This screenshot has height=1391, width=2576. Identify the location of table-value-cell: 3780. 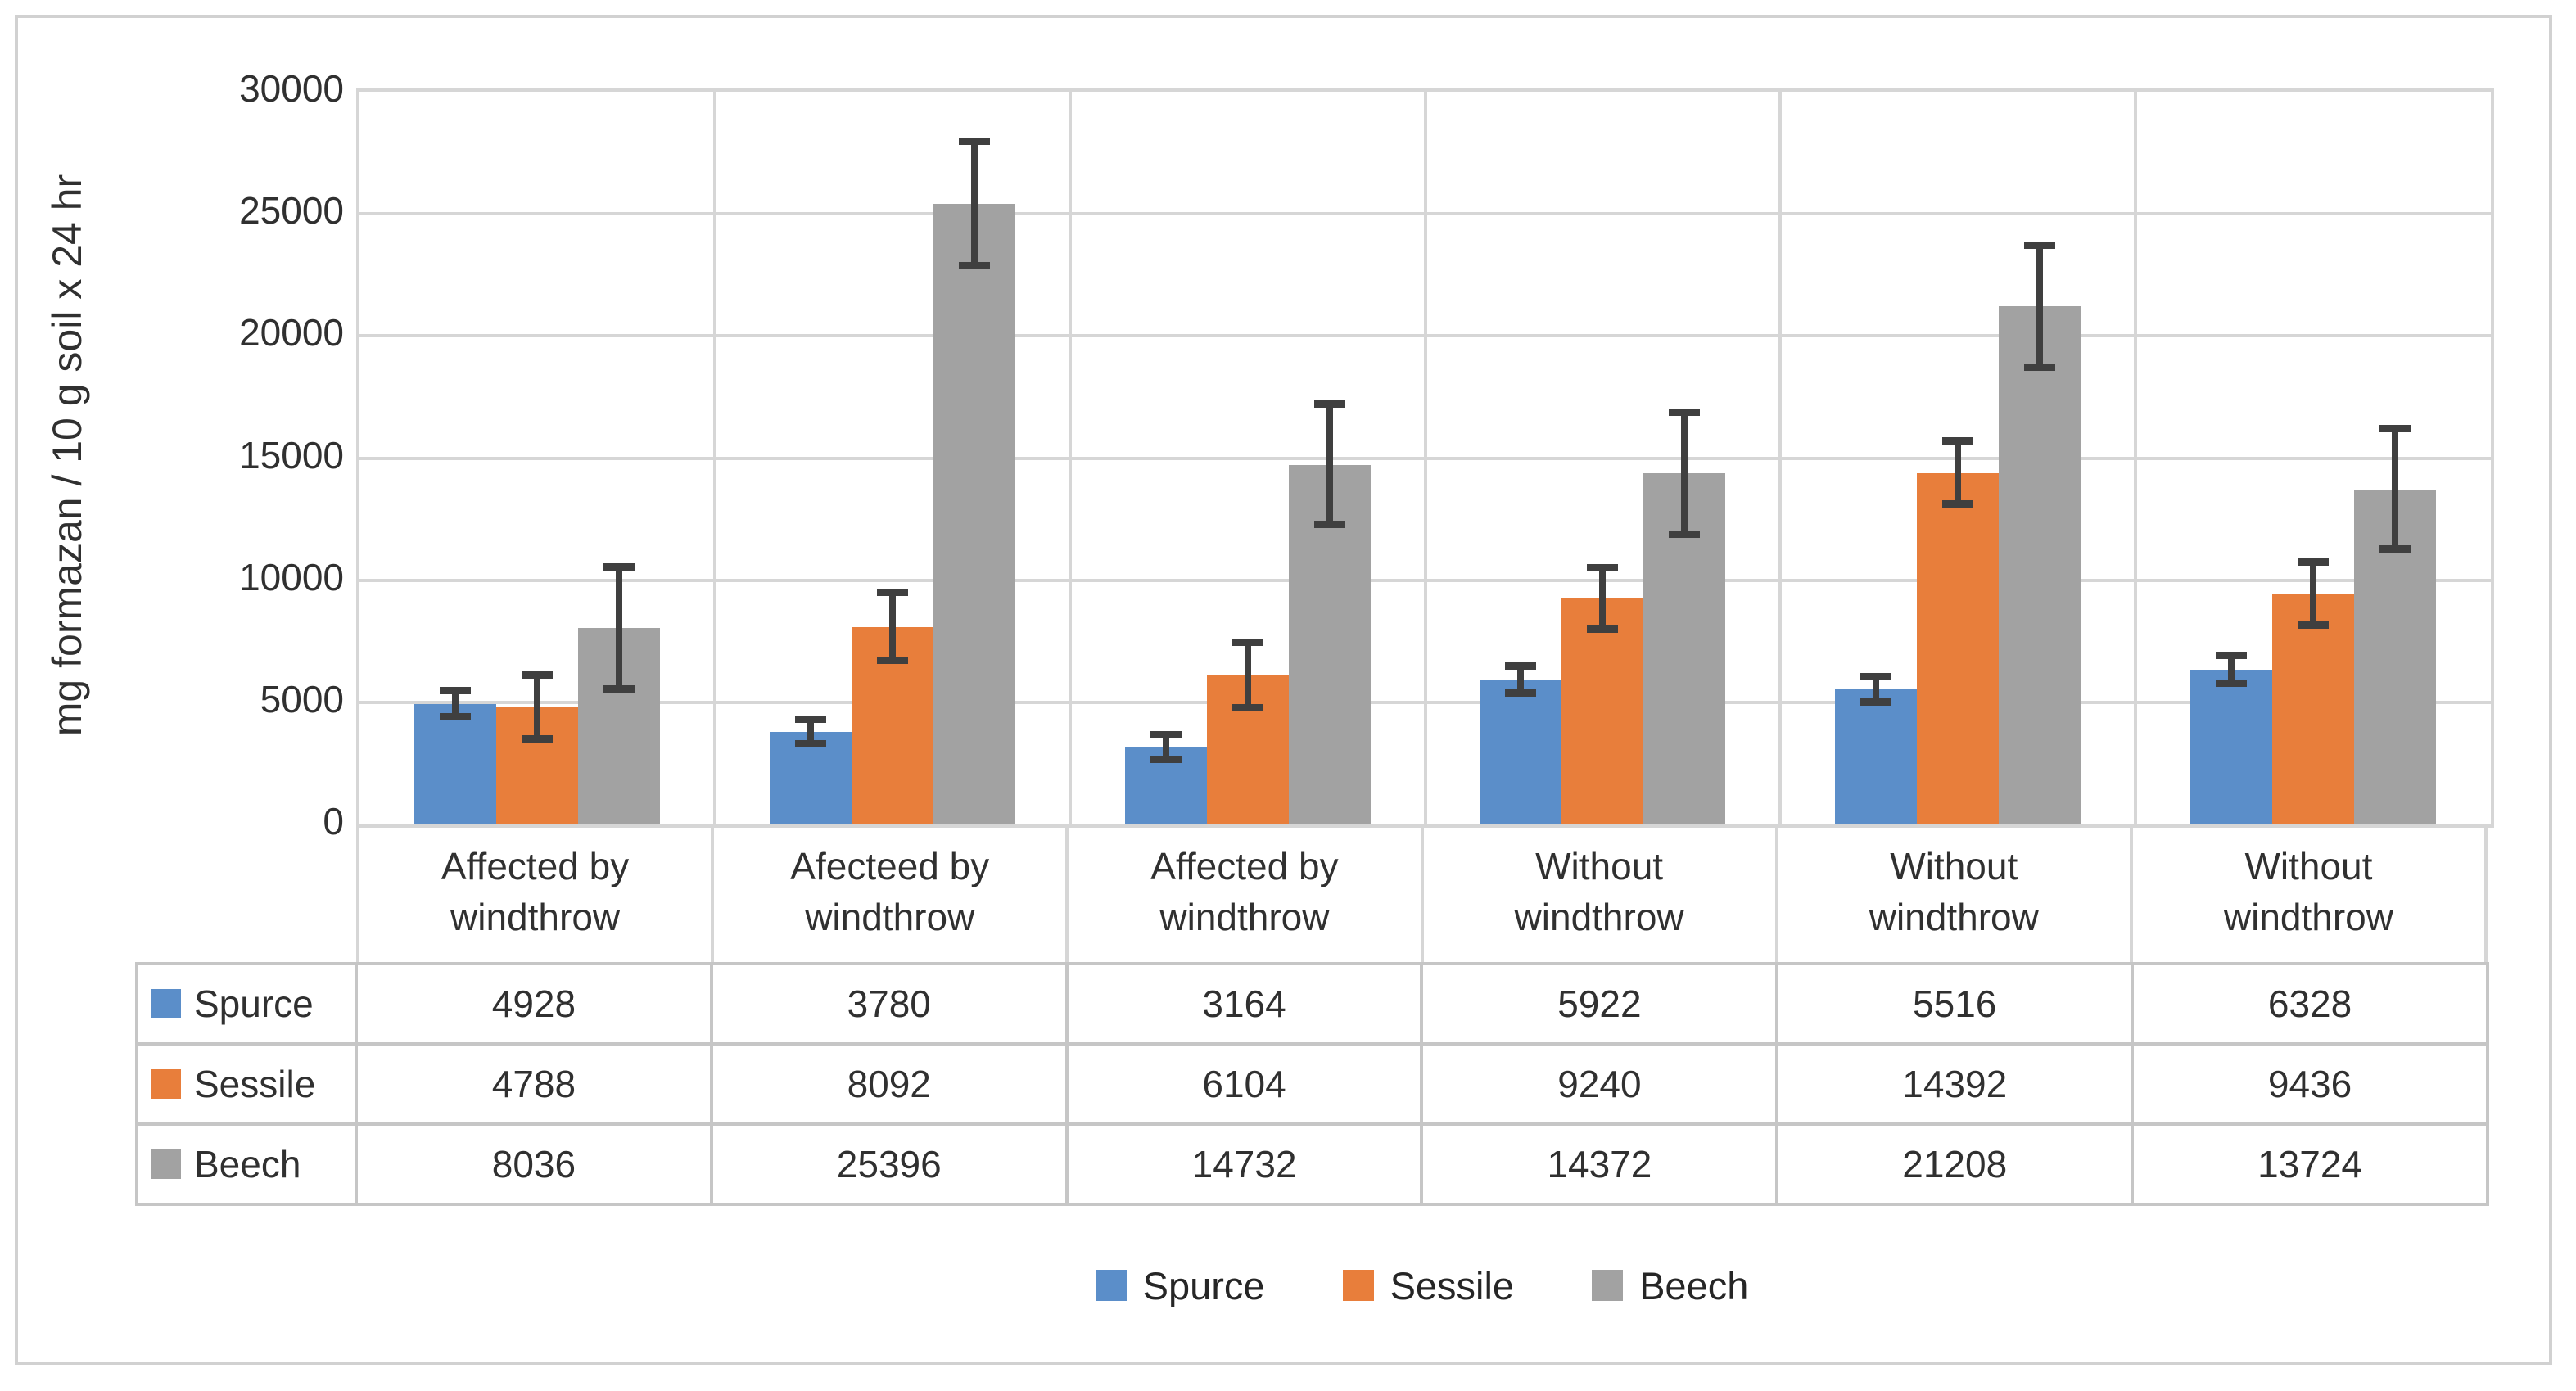
(888, 1003).